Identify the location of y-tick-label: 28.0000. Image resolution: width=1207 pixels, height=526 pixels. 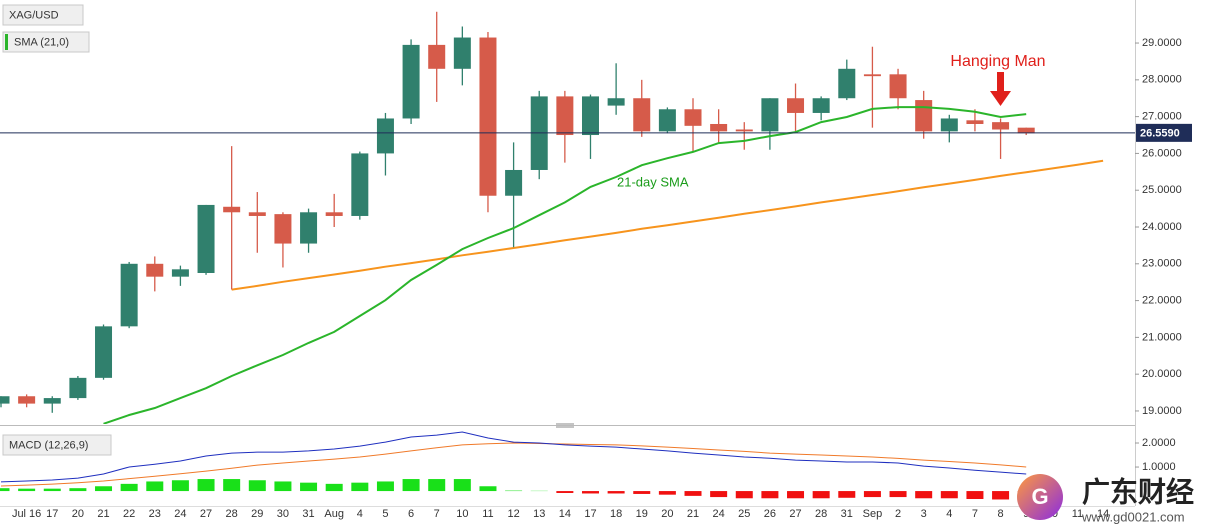
(1162, 80).